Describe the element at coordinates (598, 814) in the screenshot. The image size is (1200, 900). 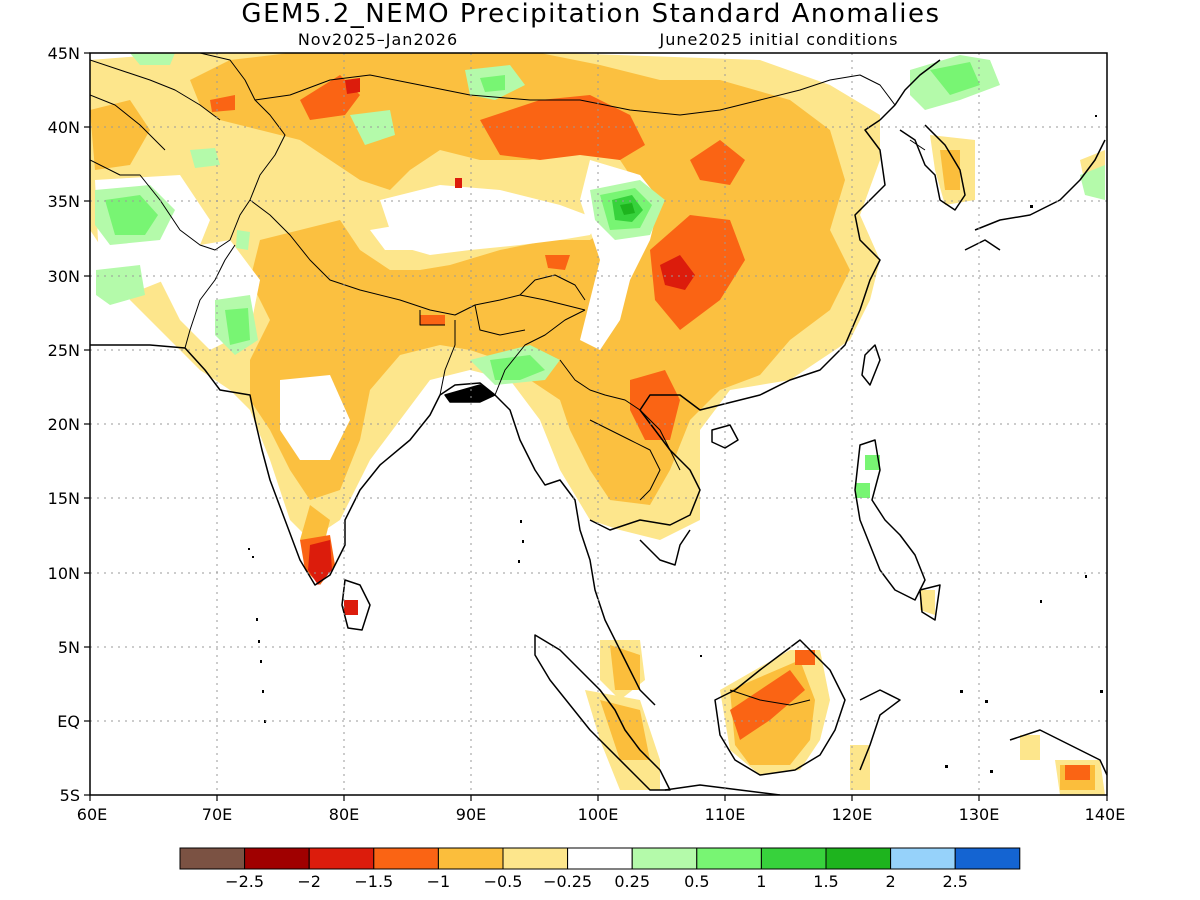
I see `lon-label: 100E` at that location.